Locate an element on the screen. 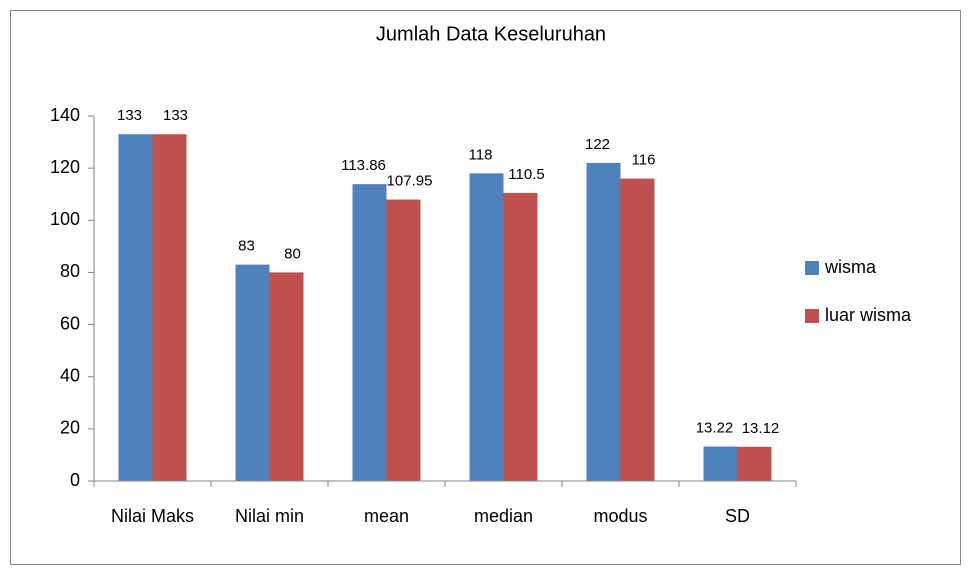  x-tick-label: SD is located at coordinates (737, 516).